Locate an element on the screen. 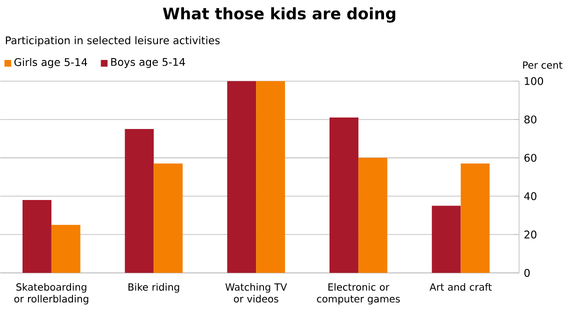 Image resolution: width=567 pixels, height=320 pixels. chart-title: What those kids are doing is located at coordinates (279, 15).